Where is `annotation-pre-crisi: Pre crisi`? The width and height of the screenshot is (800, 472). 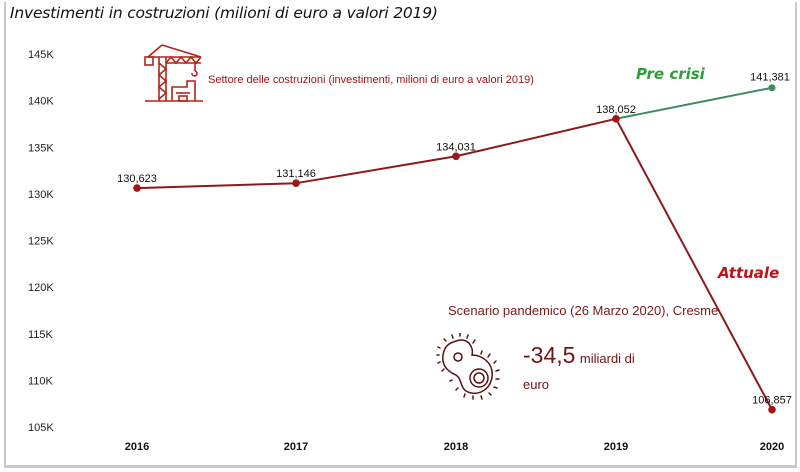
annotation-pre-crisi: Pre crisi is located at coordinates (670, 74).